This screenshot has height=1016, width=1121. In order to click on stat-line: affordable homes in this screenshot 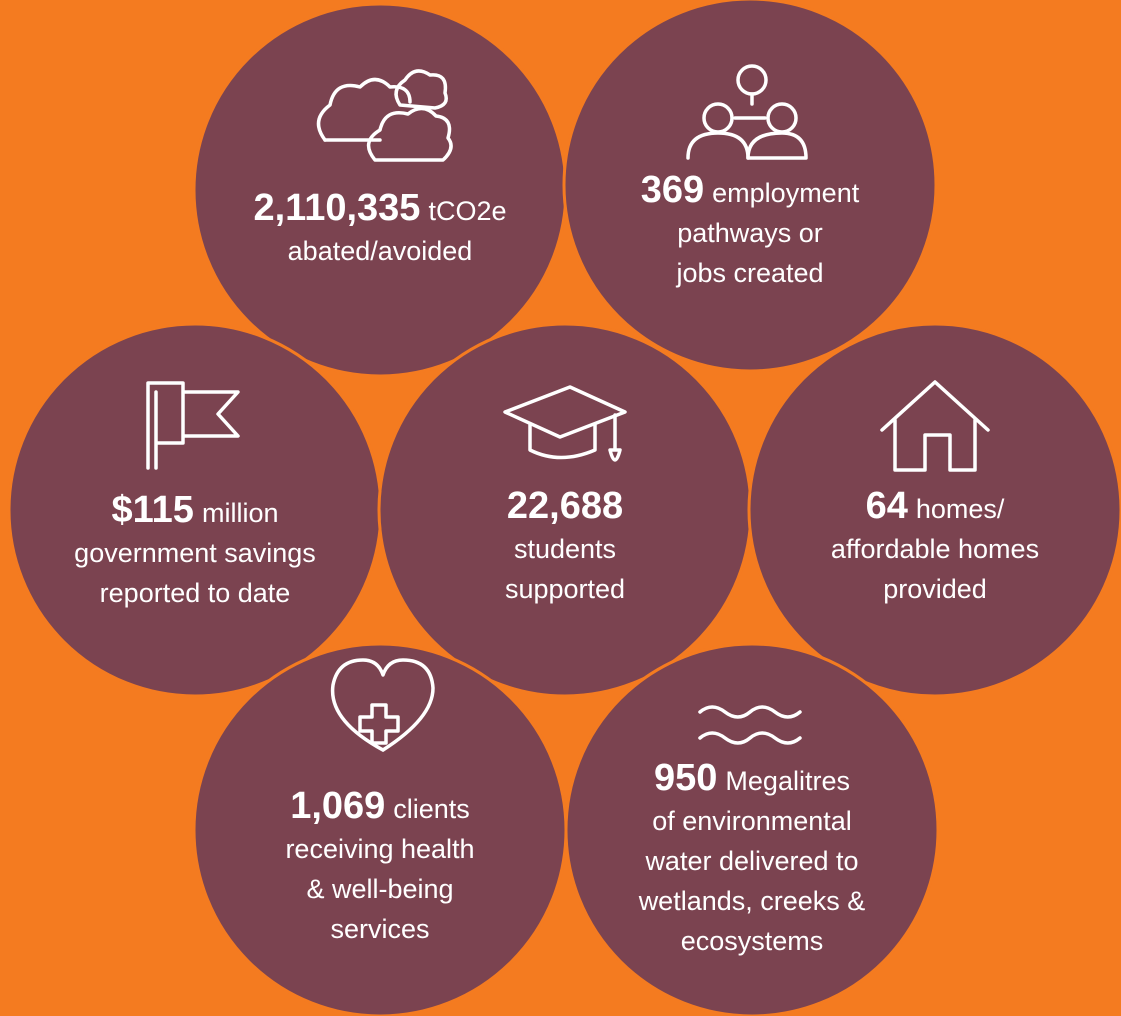, I will do `click(935, 549)`.